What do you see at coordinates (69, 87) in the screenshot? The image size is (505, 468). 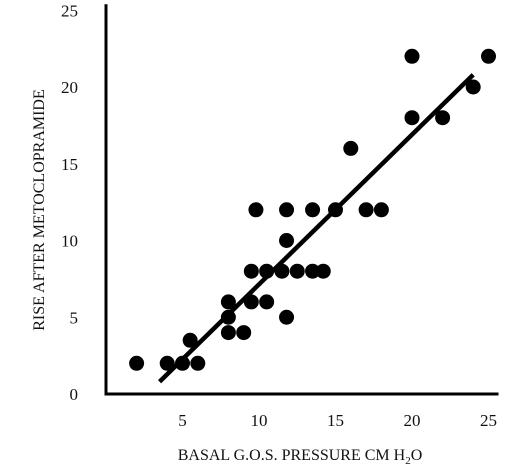 I see `y-tick-label: 20` at bounding box center [69, 87].